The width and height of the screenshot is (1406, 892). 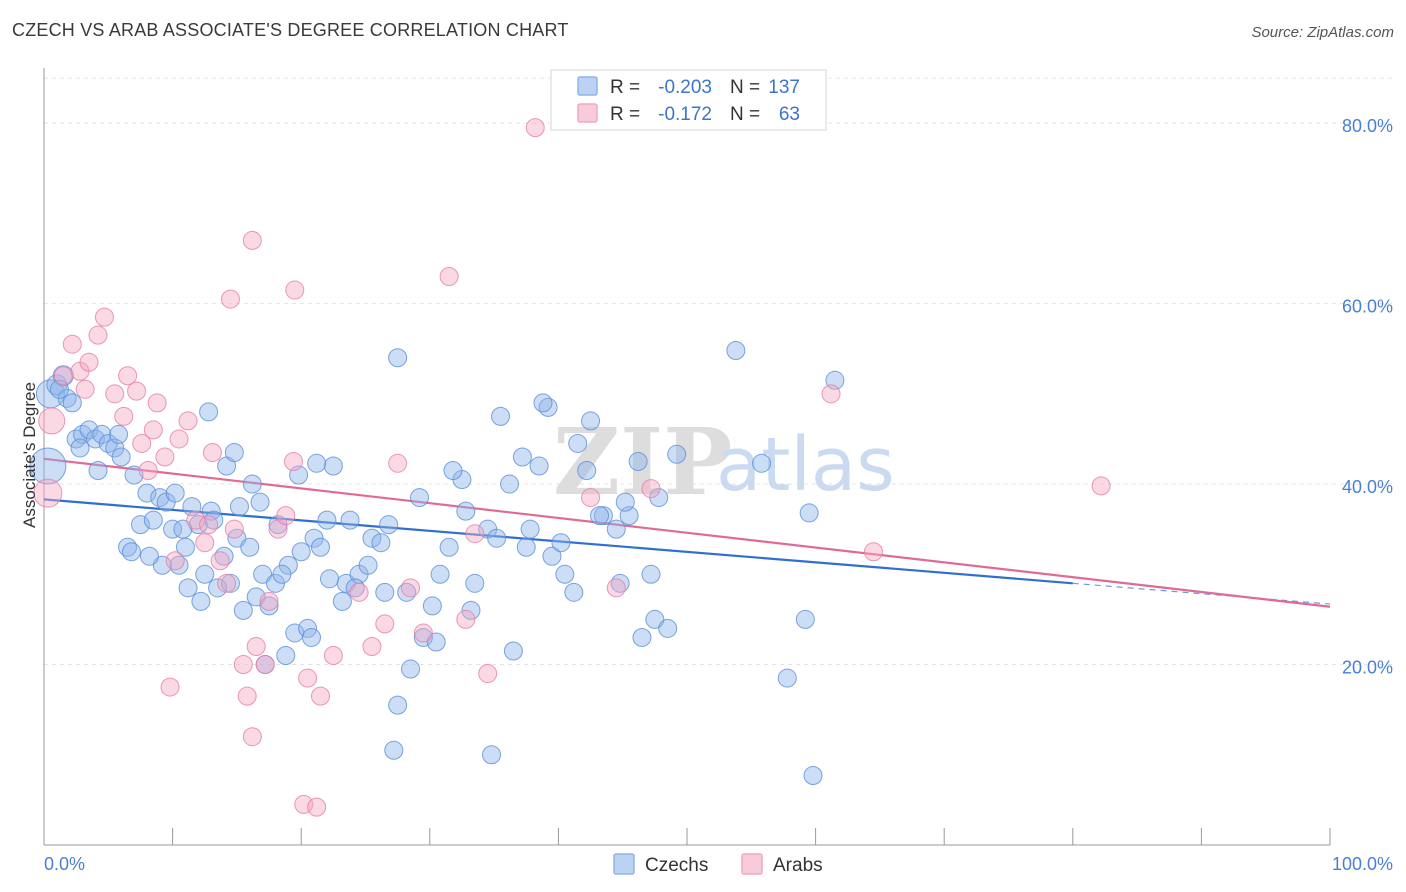 I want to click on x-tick-labels: 0.0% 100.0%, so click(x=718, y=864).